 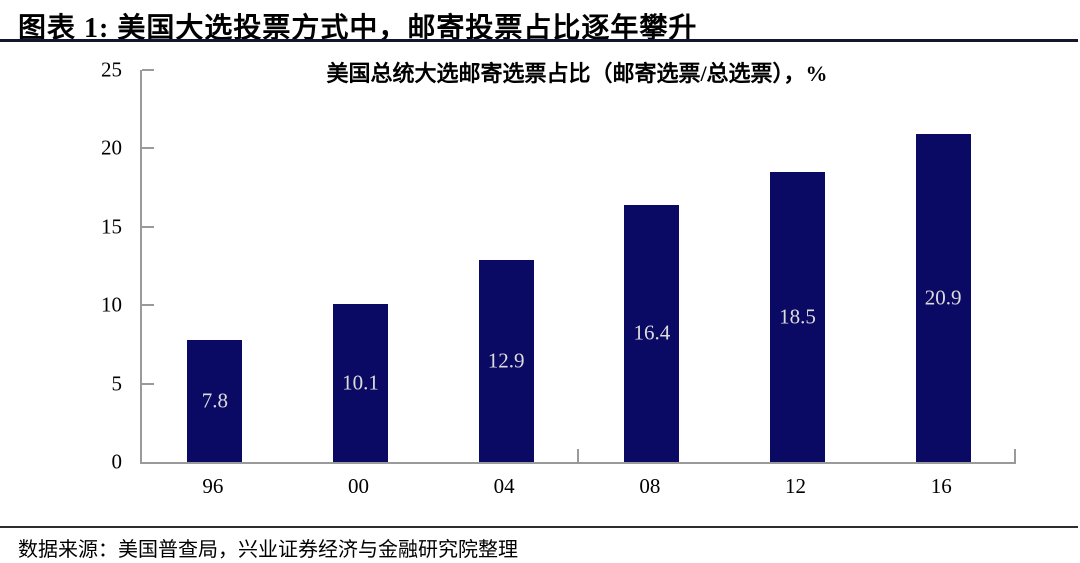 What do you see at coordinates (117, 461) in the screenshot?
I see `y-tick-label: 0` at bounding box center [117, 461].